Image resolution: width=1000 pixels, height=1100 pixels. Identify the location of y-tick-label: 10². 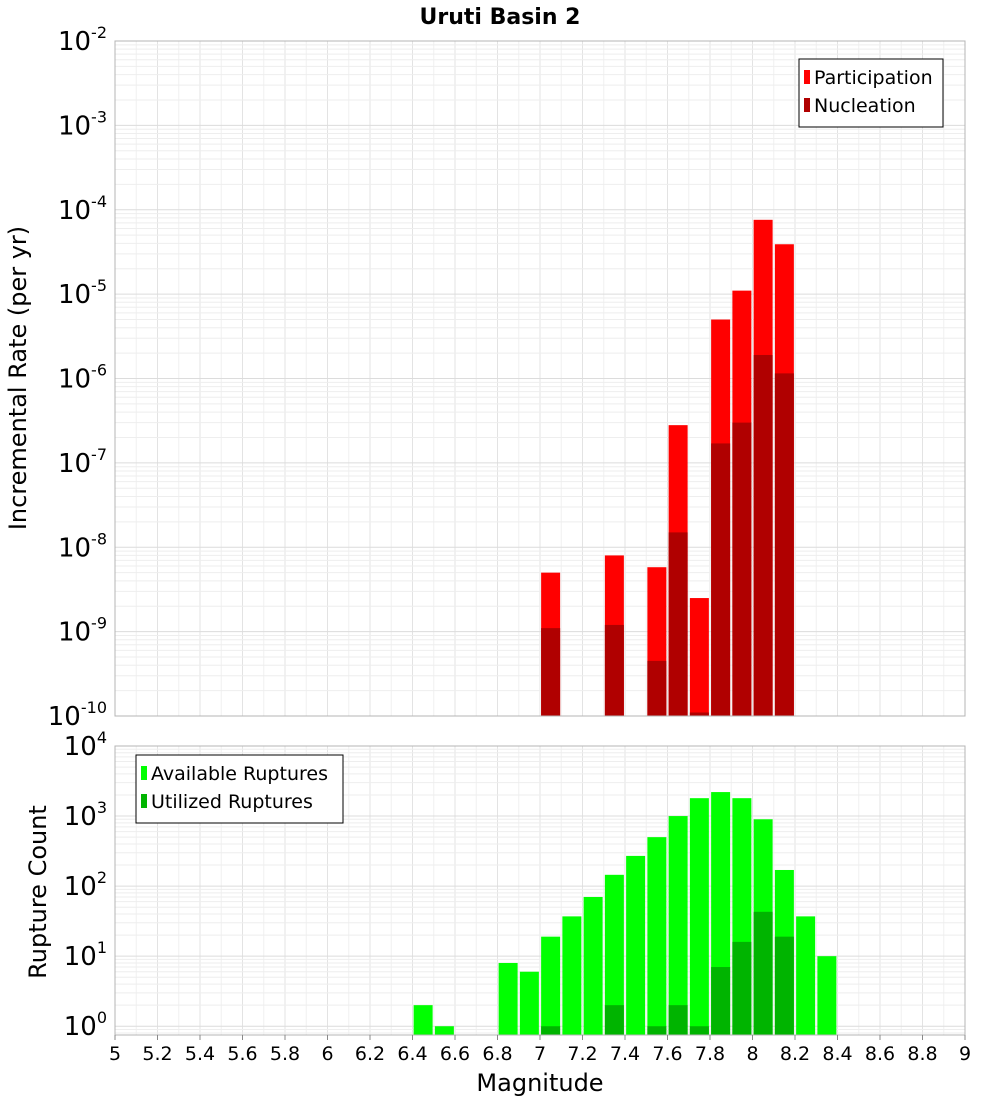
(85, 885).